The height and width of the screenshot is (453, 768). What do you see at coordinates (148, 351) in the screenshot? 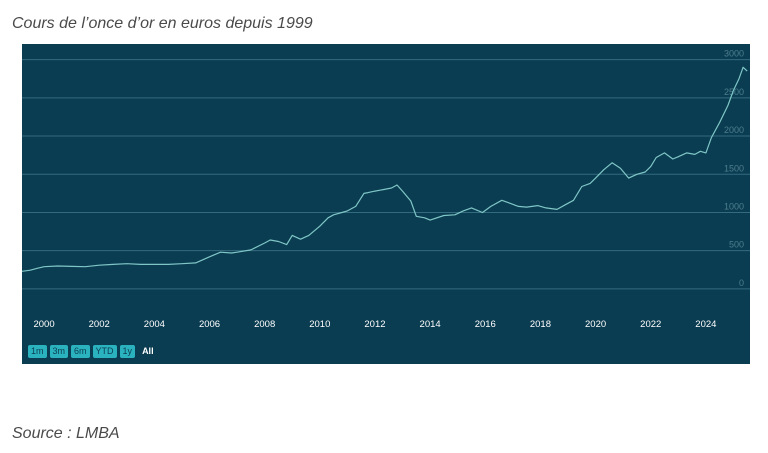
I see `range-all-button: All` at bounding box center [148, 351].